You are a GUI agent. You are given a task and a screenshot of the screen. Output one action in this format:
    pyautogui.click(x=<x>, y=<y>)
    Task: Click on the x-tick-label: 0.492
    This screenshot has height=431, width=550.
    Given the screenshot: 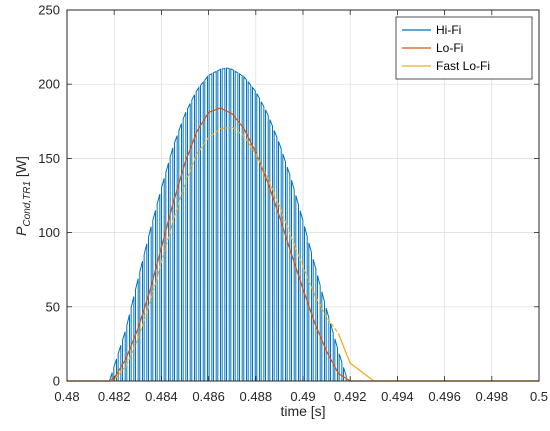 What is the action you would take?
    pyautogui.click(x=350, y=396)
    